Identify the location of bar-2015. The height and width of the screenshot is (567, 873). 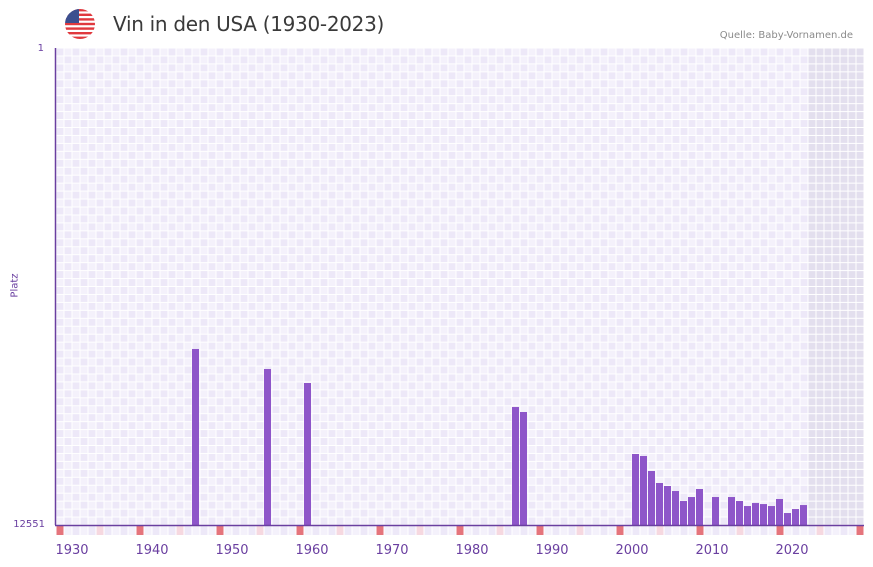
(755, 514).